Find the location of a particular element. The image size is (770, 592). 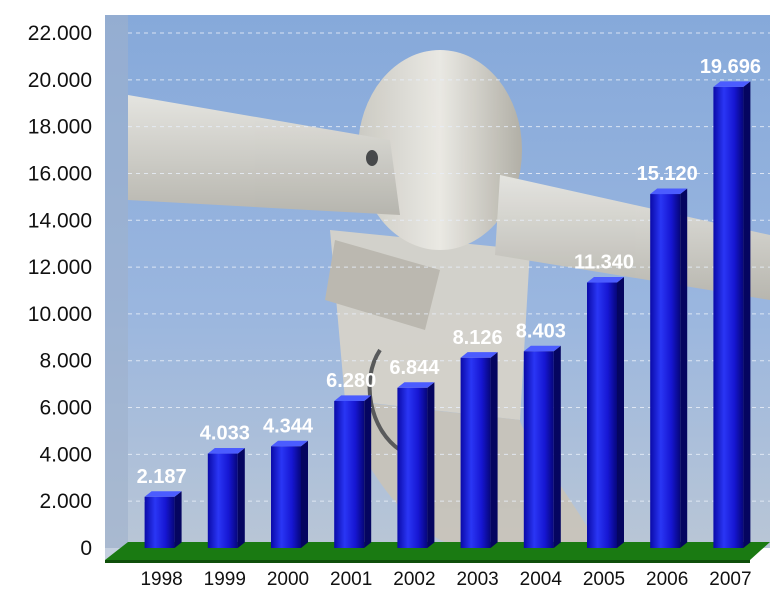

x-tick-label: 1999 is located at coordinates (225, 579).